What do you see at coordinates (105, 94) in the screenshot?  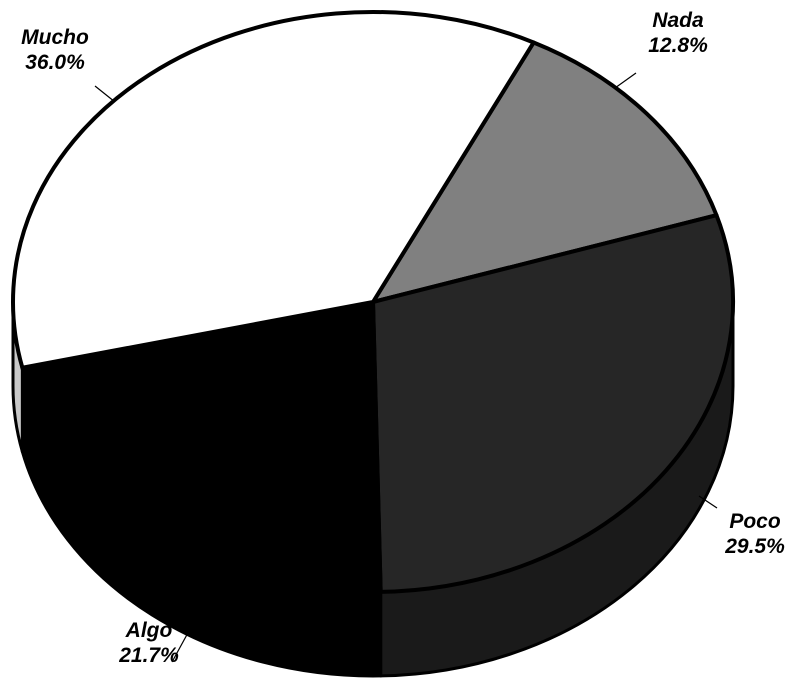 I see `leader-line-mucho` at bounding box center [105, 94].